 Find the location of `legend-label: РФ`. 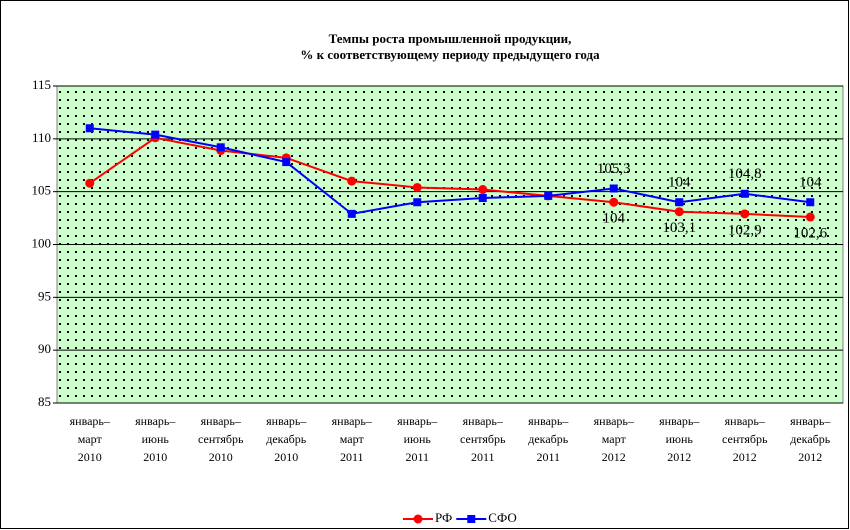

legend-label: РФ is located at coordinates (443, 517).